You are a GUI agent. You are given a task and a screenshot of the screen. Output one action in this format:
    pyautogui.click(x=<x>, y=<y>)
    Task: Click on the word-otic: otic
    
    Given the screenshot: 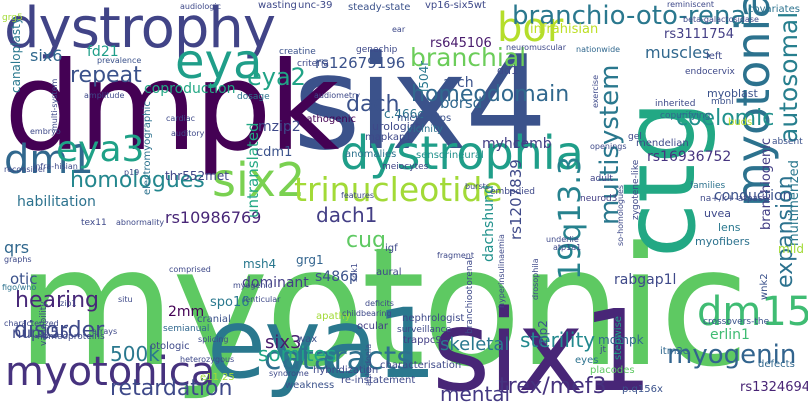 What is the action you would take?
    pyautogui.click(x=24, y=279)
    